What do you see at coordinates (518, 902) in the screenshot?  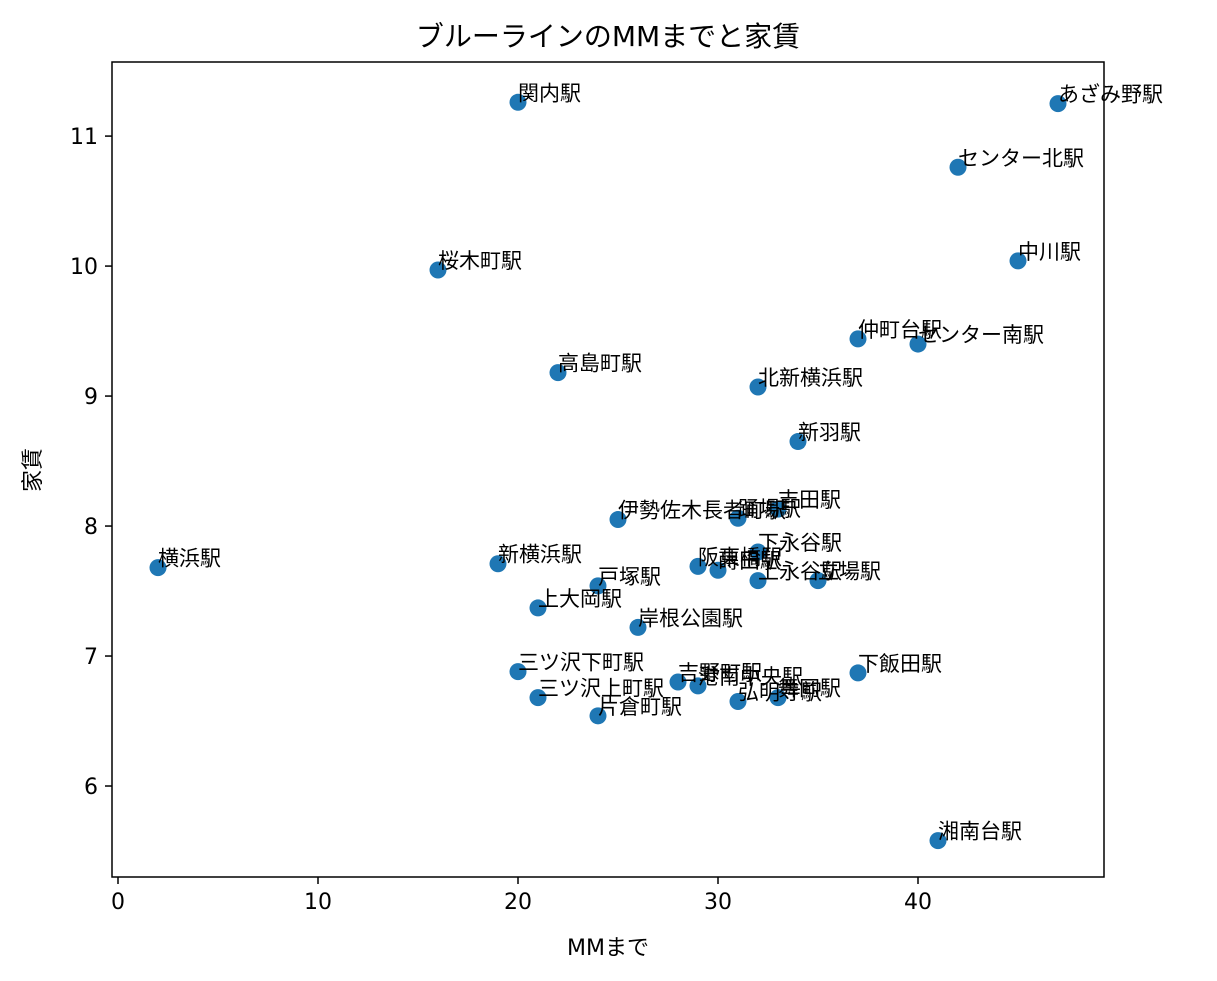 I see `x-tick-label-2: 20` at bounding box center [518, 902].